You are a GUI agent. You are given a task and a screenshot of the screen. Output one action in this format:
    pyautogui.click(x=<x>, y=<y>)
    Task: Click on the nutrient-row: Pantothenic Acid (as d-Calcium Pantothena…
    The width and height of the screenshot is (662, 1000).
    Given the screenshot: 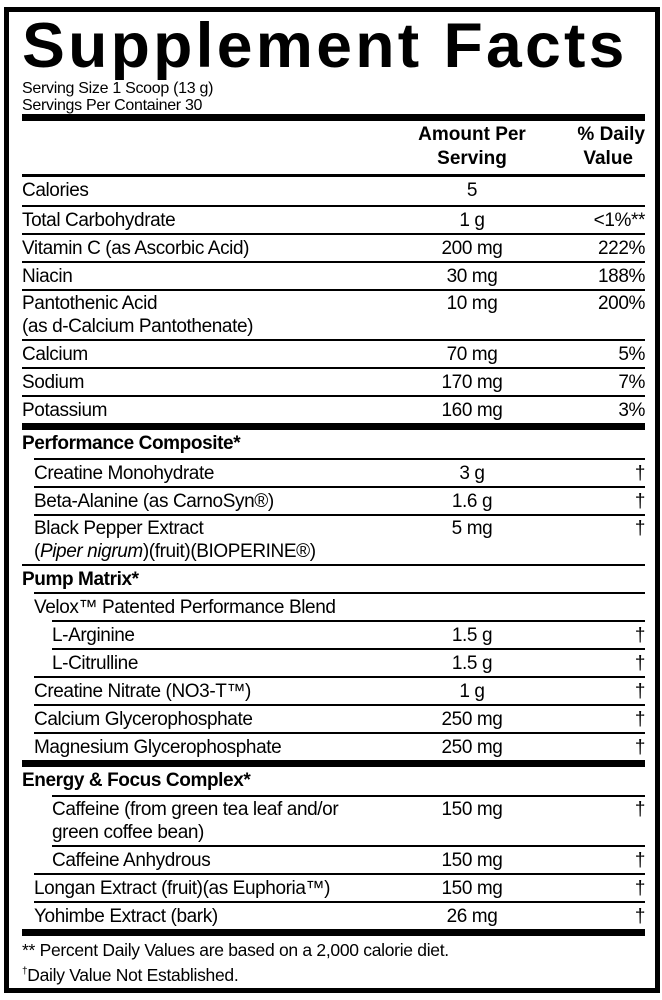 What is the action you would take?
    pyautogui.click(x=333, y=314)
    